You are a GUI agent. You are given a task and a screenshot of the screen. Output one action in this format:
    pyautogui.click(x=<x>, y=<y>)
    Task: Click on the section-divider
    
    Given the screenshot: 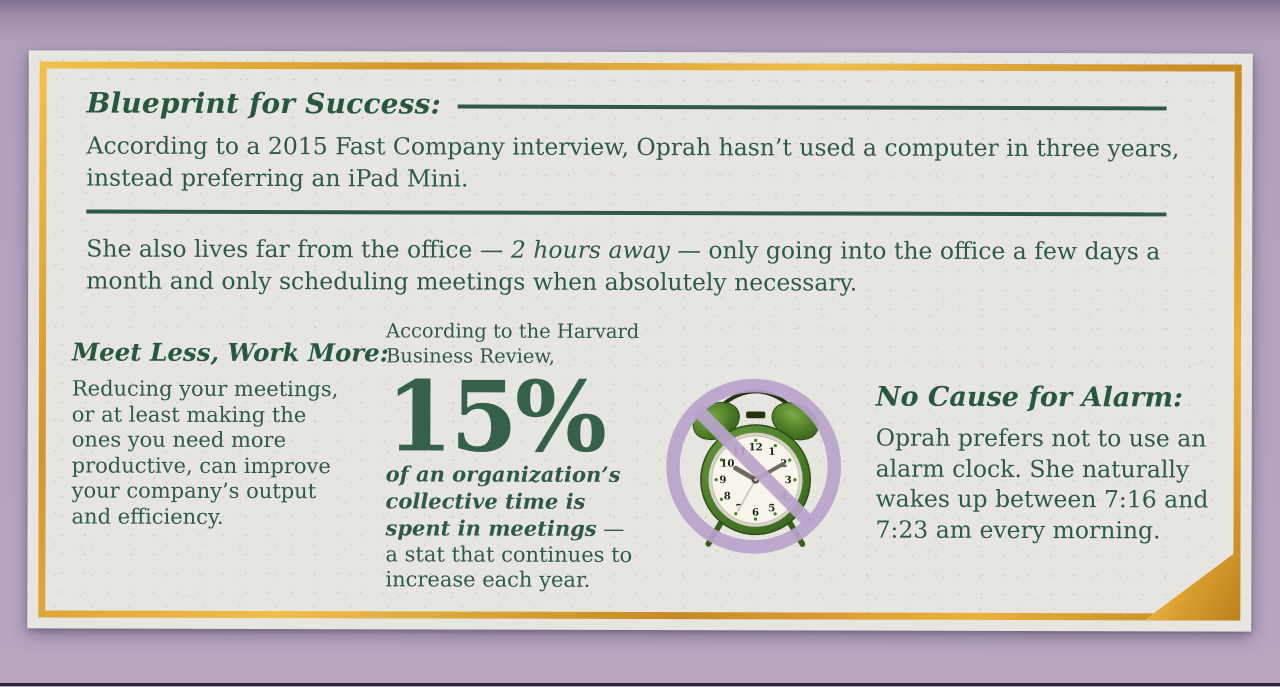 What is the action you would take?
    pyautogui.click(x=626, y=213)
    